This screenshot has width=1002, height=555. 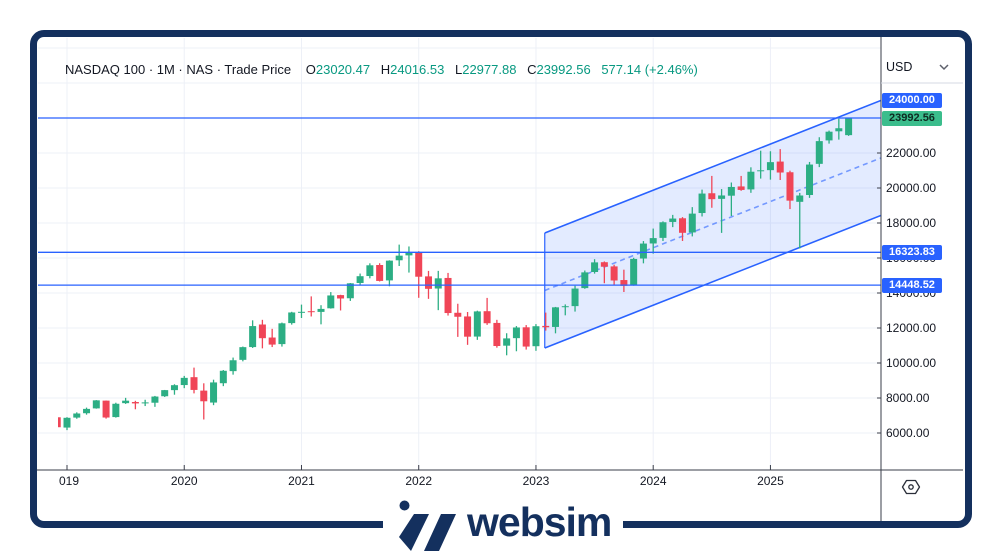 I want to click on ohlc-low-value: 22977.88, so click(x=489, y=69).